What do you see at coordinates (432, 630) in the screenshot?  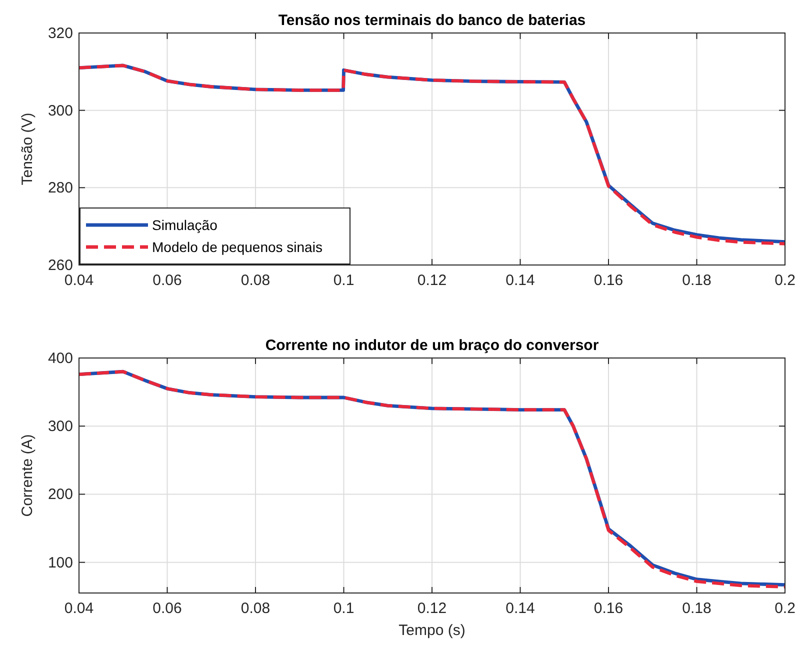 I see `x-axis-title: Tempo (s)` at bounding box center [432, 630].